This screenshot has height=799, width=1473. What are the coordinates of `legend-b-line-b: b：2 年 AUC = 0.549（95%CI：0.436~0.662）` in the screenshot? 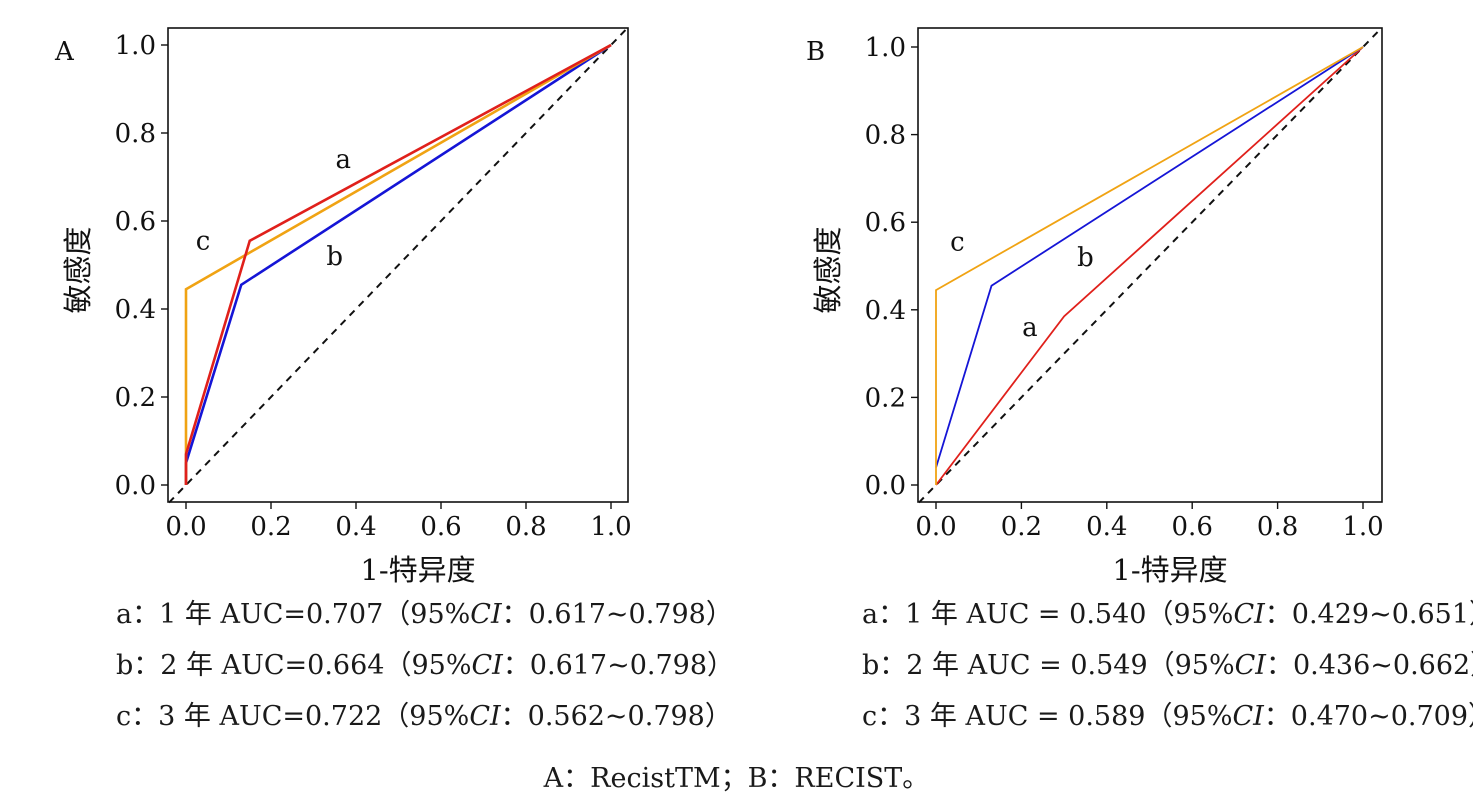 It's located at (1167, 665).